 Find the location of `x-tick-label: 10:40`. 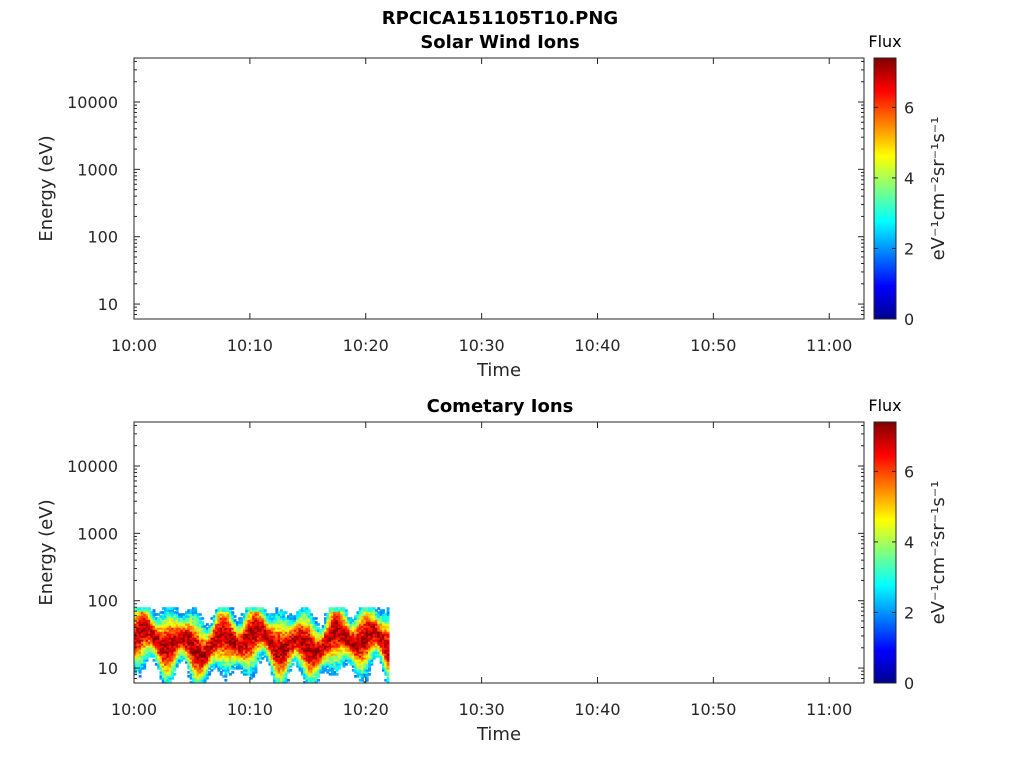

x-tick-label: 10:40 is located at coordinates (597, 709).